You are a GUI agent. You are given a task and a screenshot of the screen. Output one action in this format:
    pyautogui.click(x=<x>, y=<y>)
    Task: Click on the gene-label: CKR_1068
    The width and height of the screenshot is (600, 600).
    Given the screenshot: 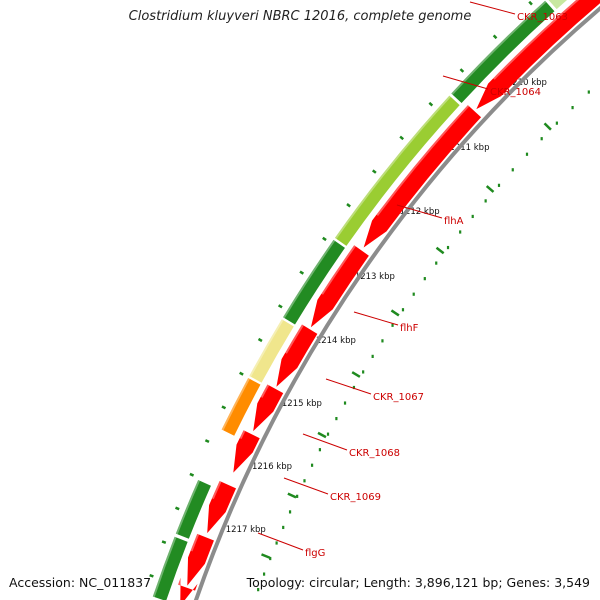 What is the action you would take?
    pyautogui.click(x=374, y=453)
    